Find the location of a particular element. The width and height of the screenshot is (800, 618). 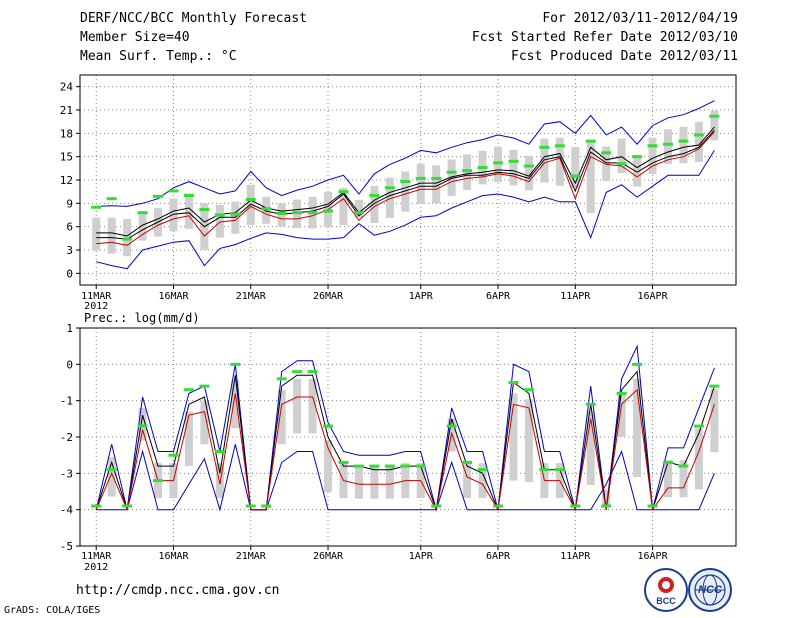

y-tick-label: 21 is located at coordinates (66, 110).